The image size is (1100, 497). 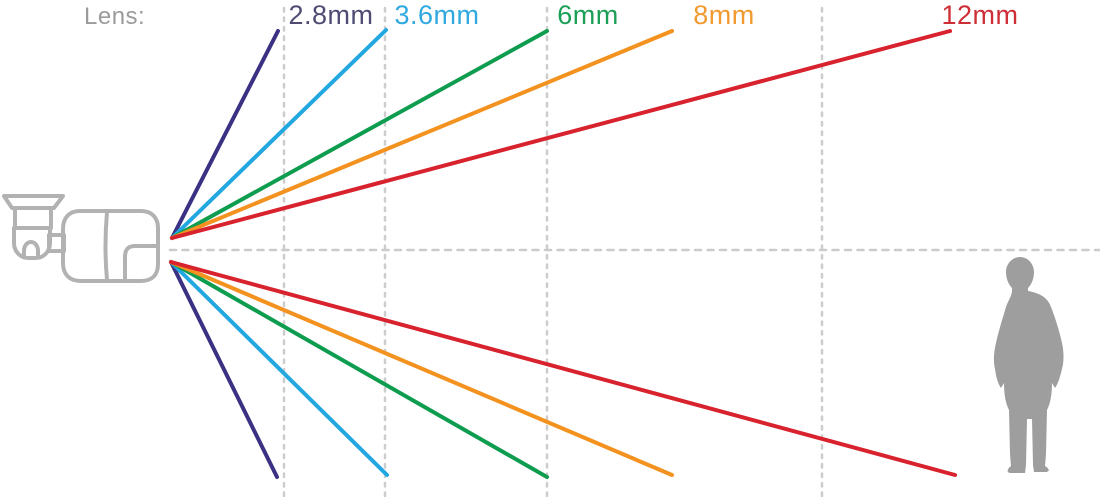 I want to click on camera-lens-notch, so click(x=141, y=263).